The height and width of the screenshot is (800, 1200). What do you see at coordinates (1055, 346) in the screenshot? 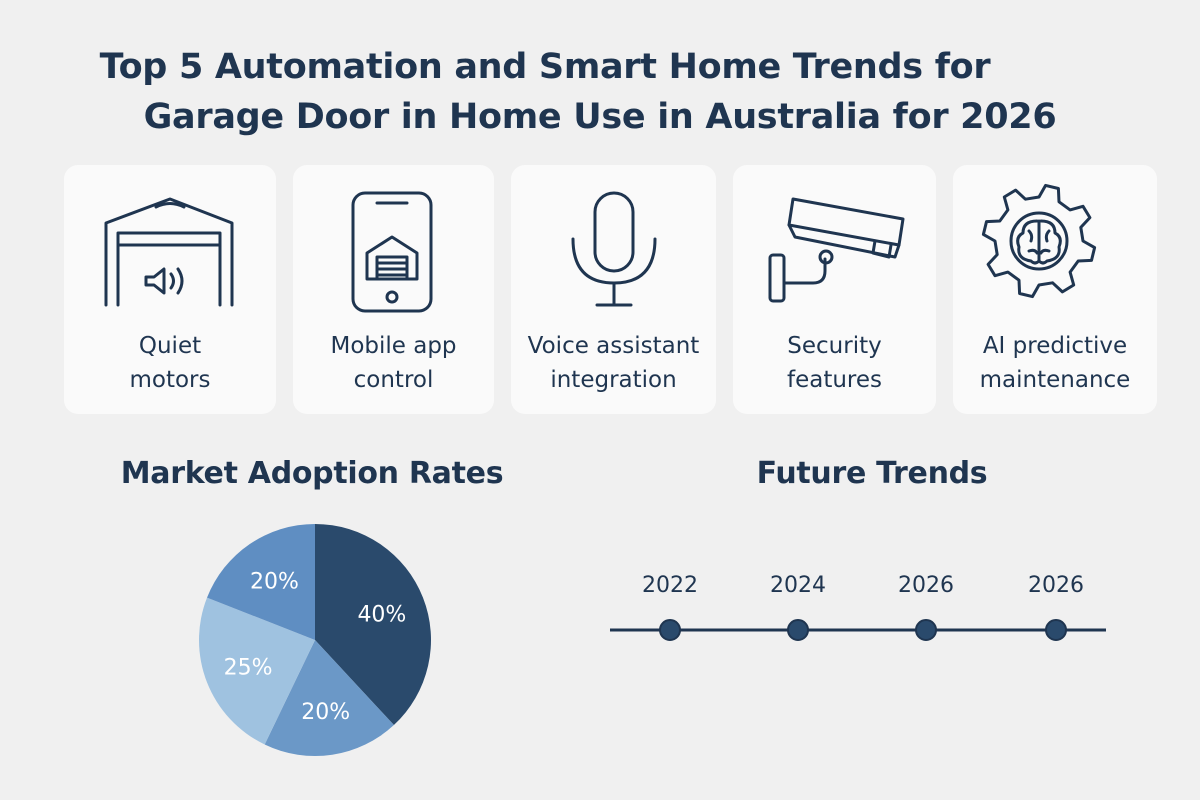
I see `card-label-line-1: AI predictive` at bounding box center [1055, 346].